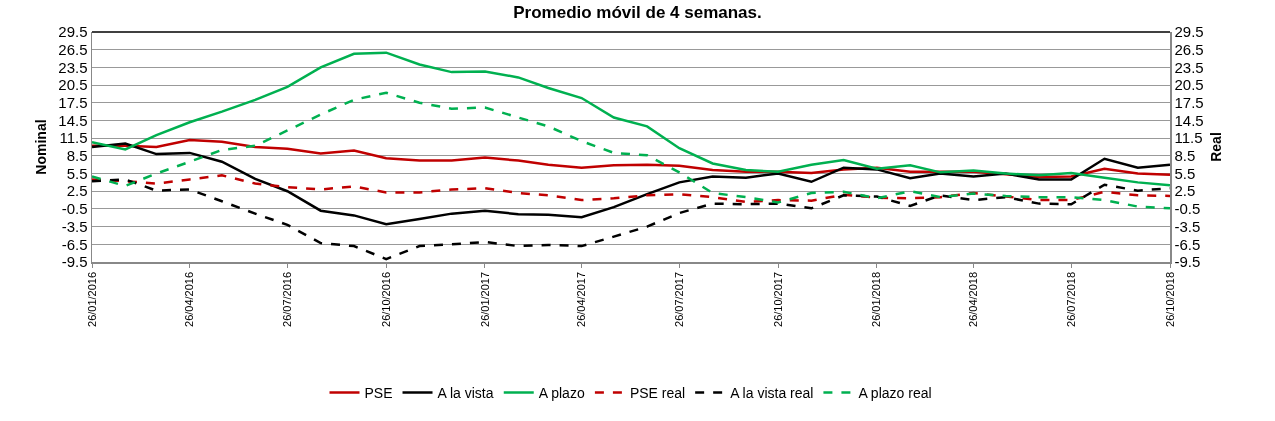 The image size is (1275, 421). Describe the element at coordinates (1070, 299) in the screenshot. I see `x-tick-label: 26/07/2018` at that location.